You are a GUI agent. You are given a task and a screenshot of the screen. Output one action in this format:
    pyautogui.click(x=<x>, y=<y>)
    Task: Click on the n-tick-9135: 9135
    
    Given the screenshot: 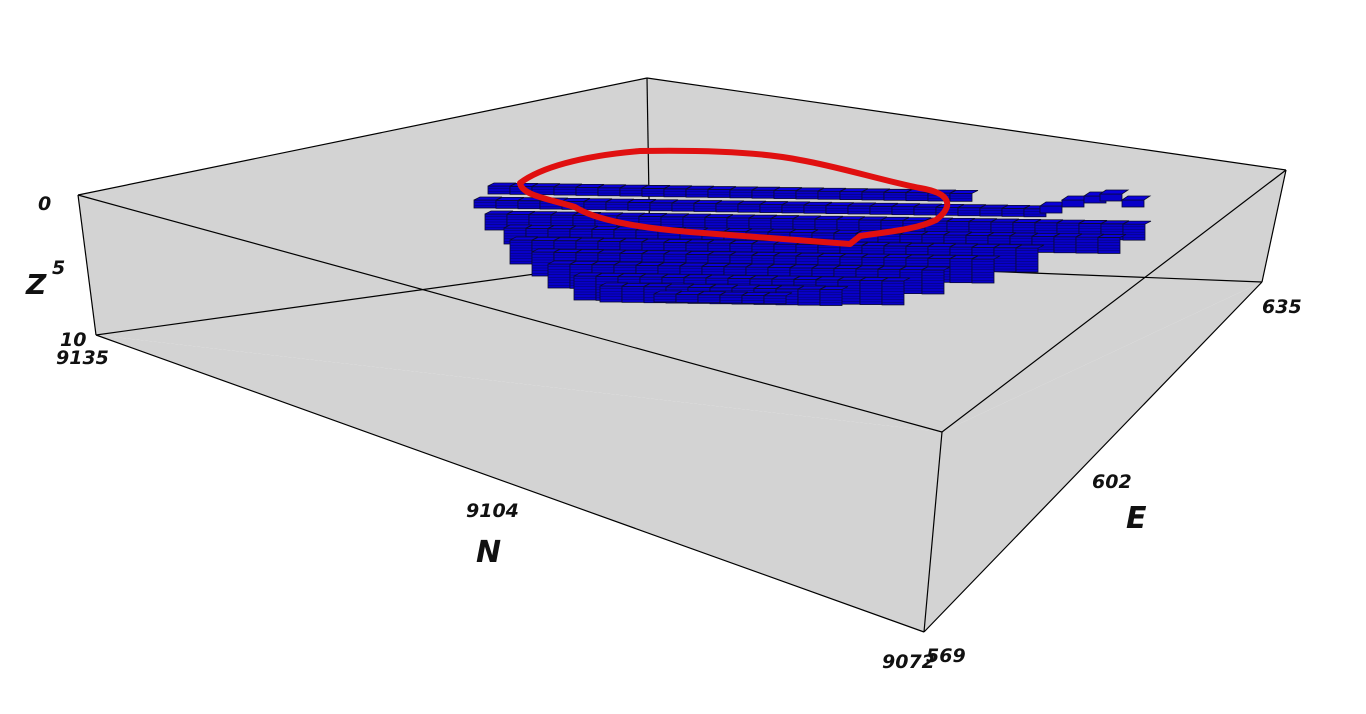 What is the action you would take?
    pyautogui.click(x=82, y=358)
    